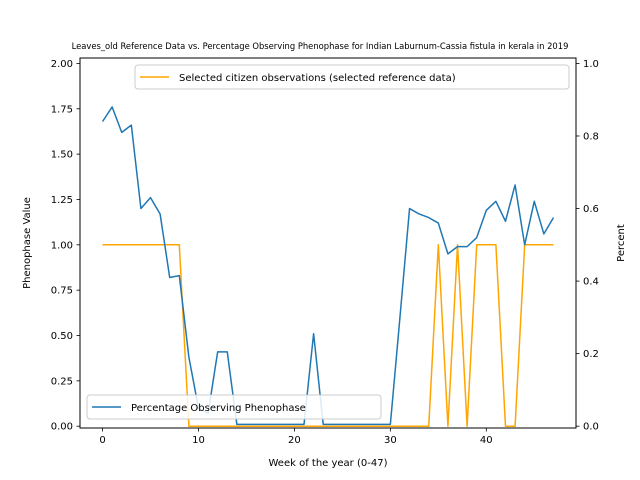 The image size is (640, 480). What do you see at coordinates (591, 427) in the screenshot?
I see `y-right-tick-label: 0.0` at bounding box center [591, 427].